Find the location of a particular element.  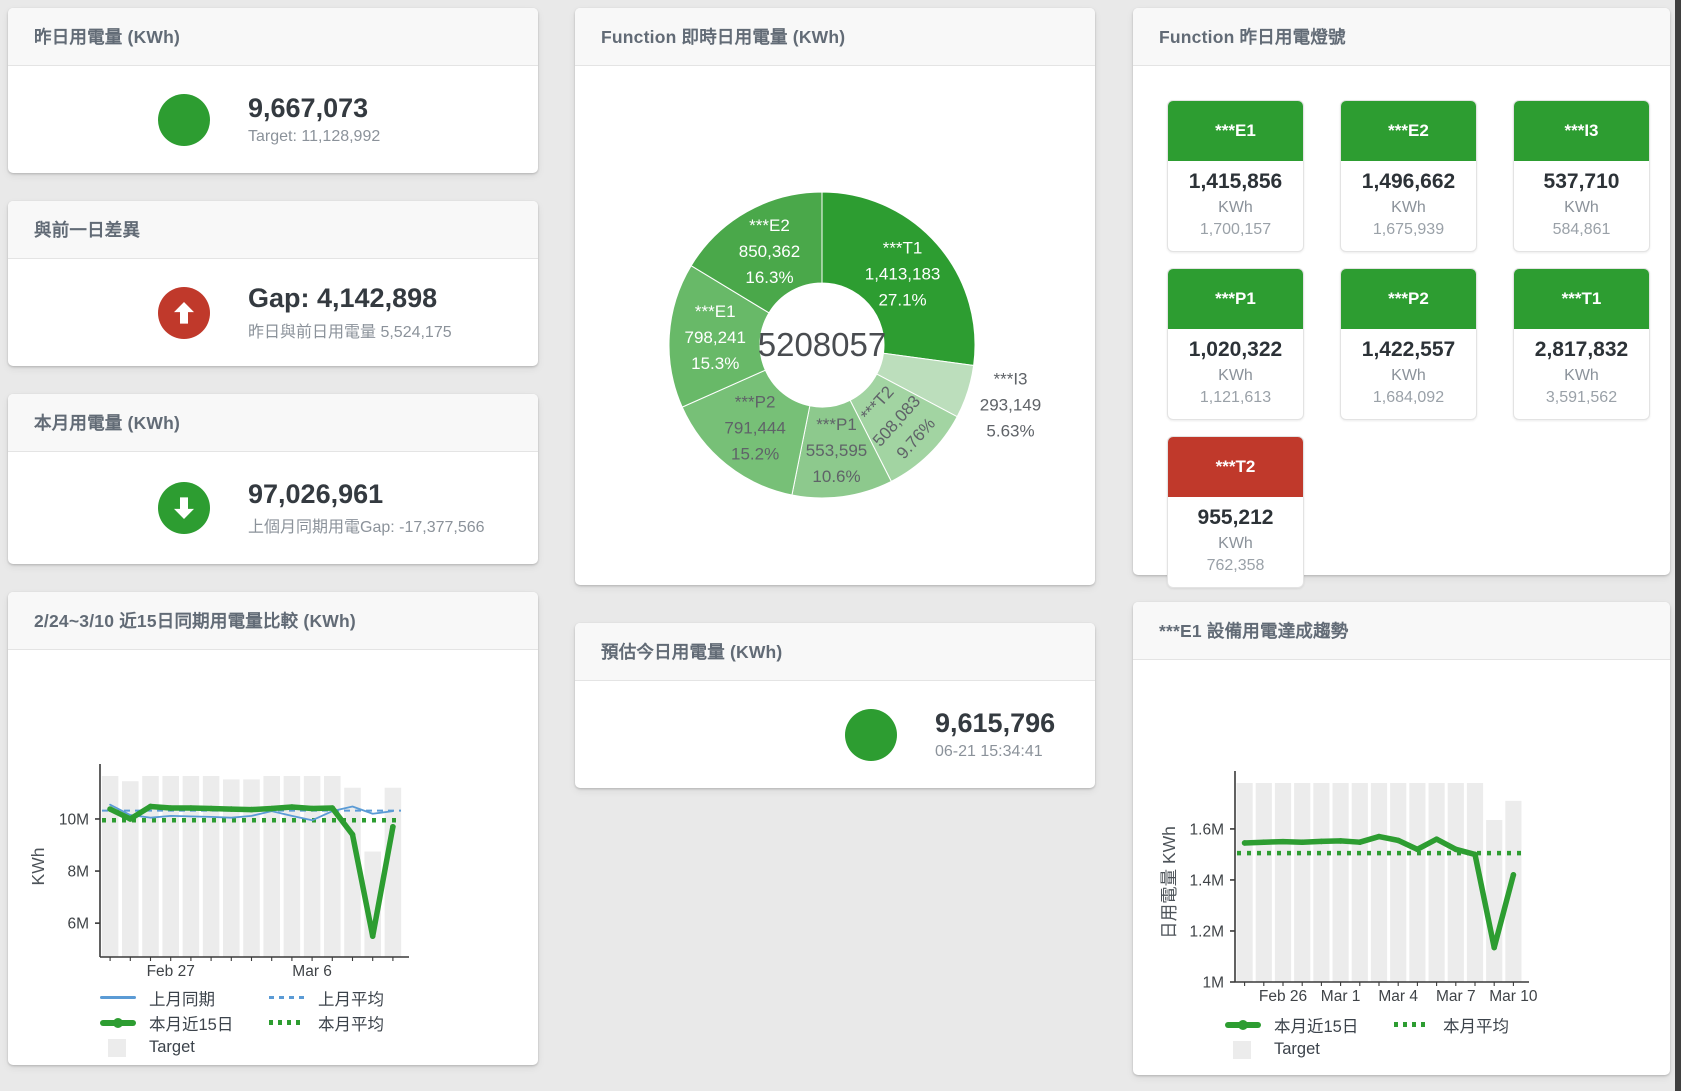

legend-target-swatch is located at coordinates (117, 1047).